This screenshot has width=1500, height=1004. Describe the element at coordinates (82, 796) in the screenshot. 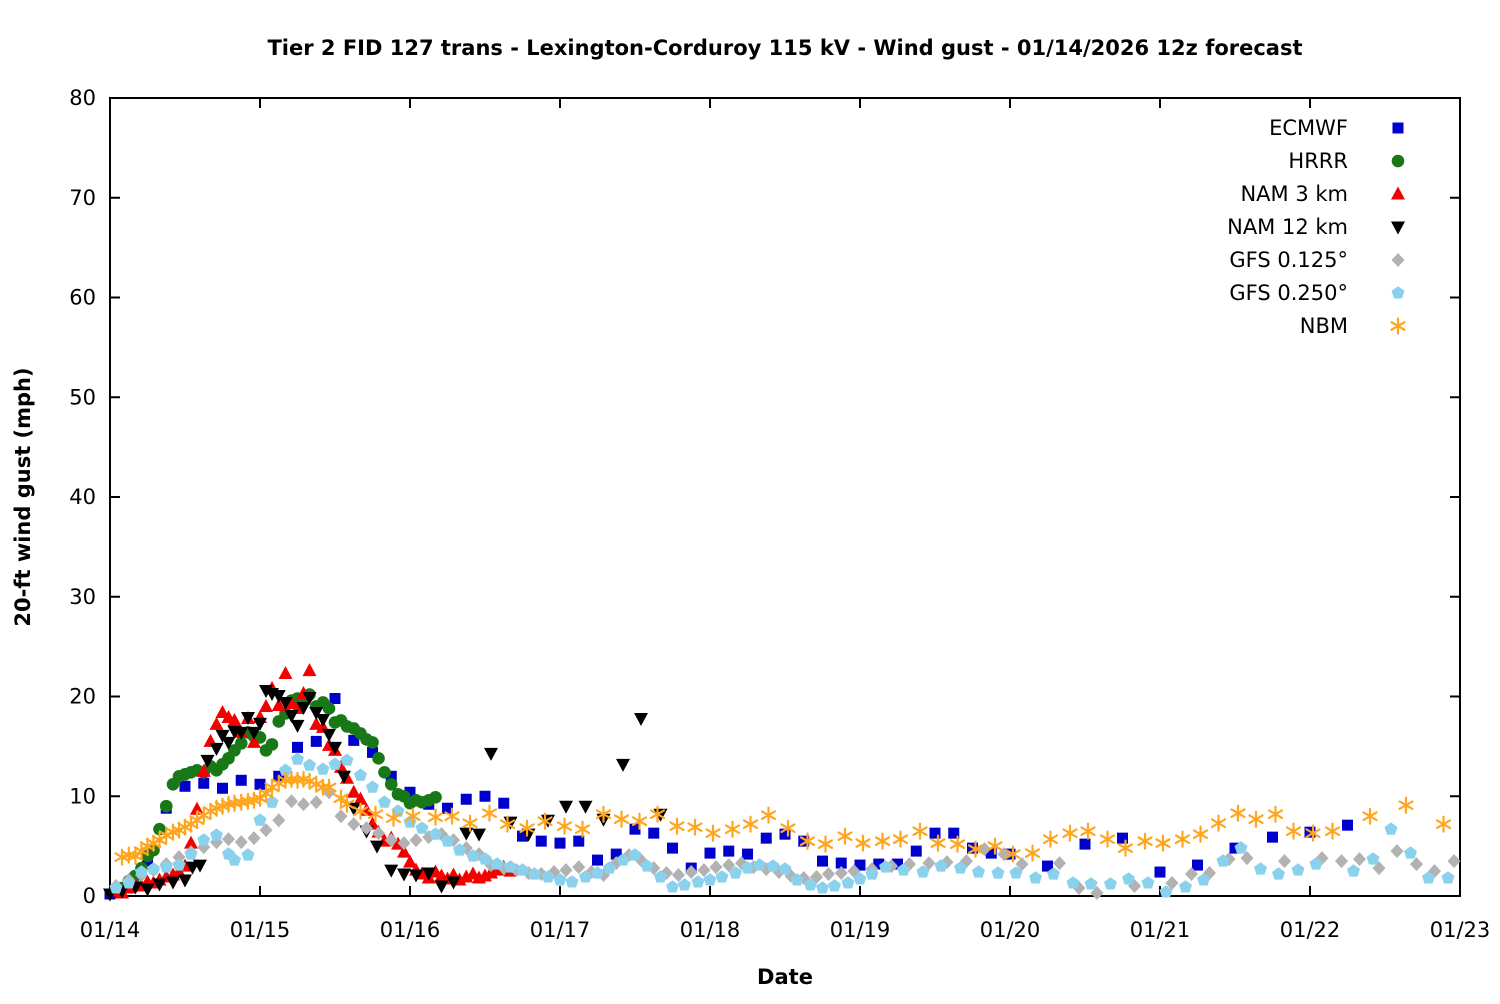

I see `y-tick-label: 10` at that location.